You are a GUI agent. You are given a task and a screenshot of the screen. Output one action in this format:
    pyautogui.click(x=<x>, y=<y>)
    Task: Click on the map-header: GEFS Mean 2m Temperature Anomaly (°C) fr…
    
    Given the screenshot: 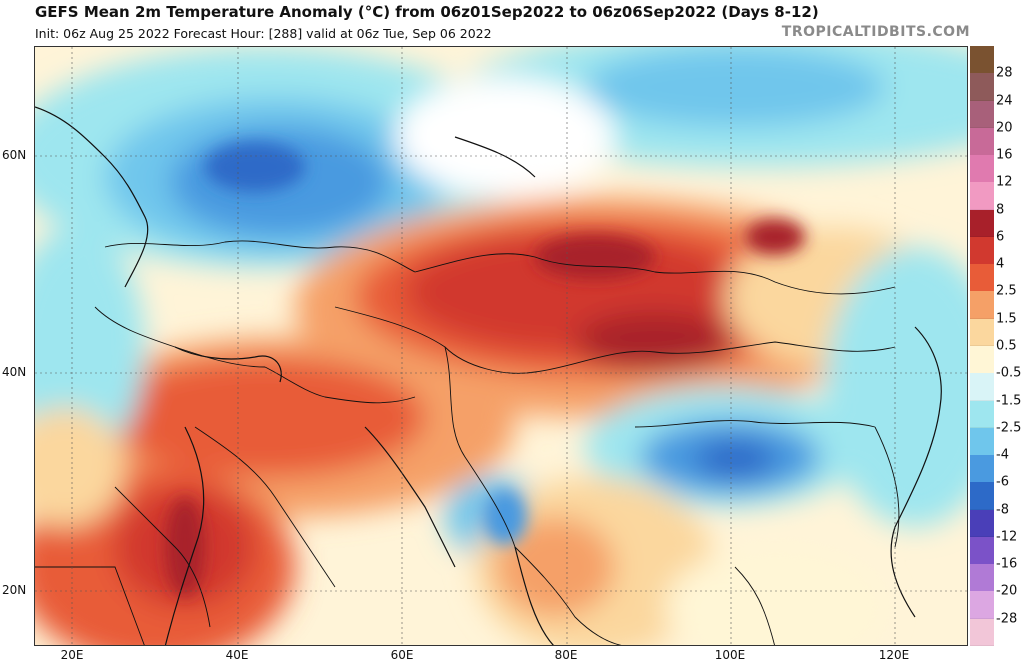 What is the action you would take?
    pyautogui.click(x=512, y=22)
    